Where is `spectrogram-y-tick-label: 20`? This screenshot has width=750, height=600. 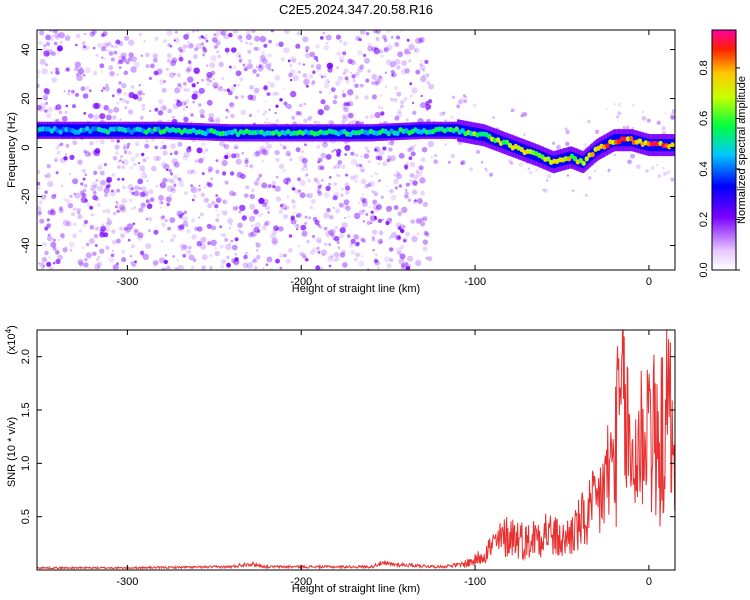 spectrogram-y-tick-label: 20 is located at coordinates (26, 98).